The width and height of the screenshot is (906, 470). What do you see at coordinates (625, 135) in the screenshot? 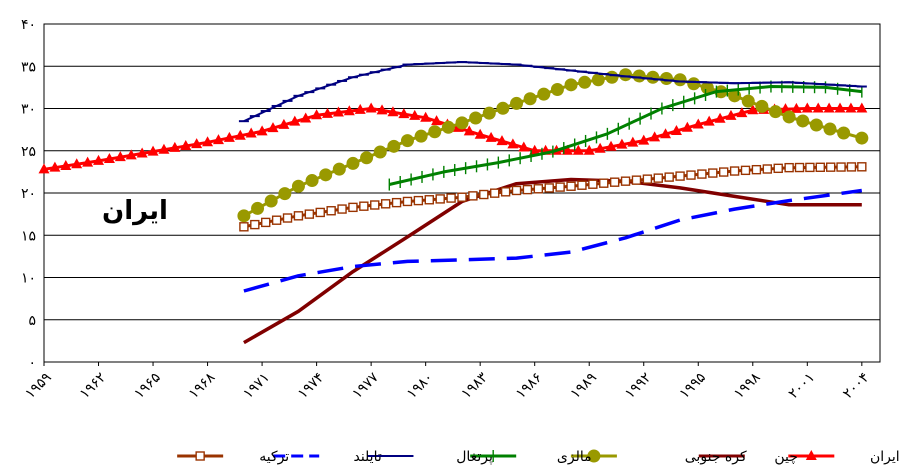
I see `series-line` at bounding box center [625, 135].